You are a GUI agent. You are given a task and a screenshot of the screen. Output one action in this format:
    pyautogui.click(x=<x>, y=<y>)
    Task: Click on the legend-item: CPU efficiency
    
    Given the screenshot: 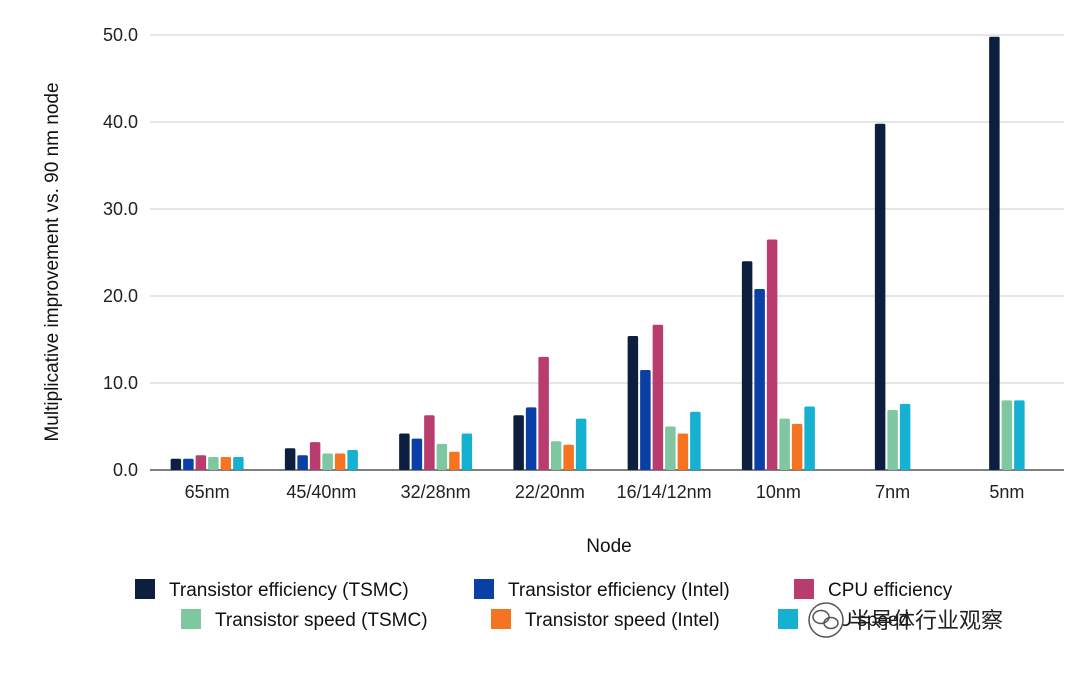 What is the action you would take?
    pyautogui.click(x=873, y=590)
    